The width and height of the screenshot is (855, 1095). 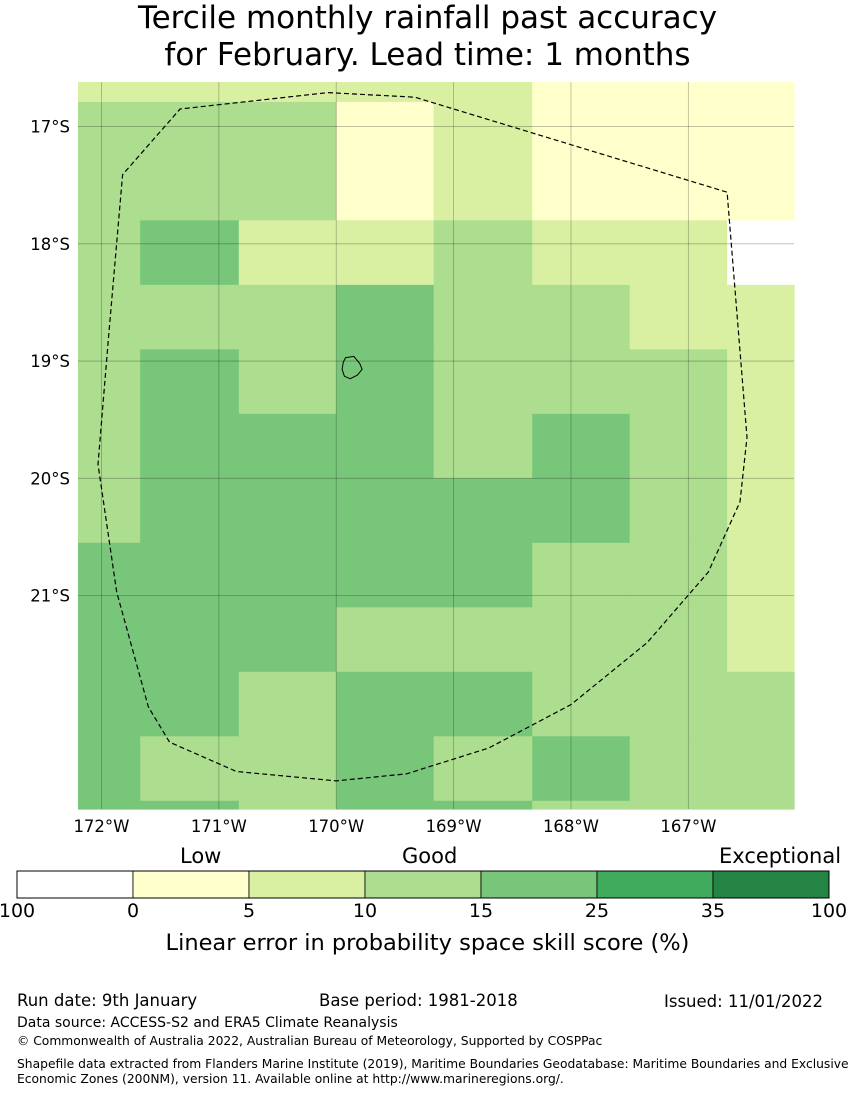 What do you see at coordinates (481, 911) in the screenshot?
I see `colorbar-tick-label: 15` at bounding box center [481, 911].